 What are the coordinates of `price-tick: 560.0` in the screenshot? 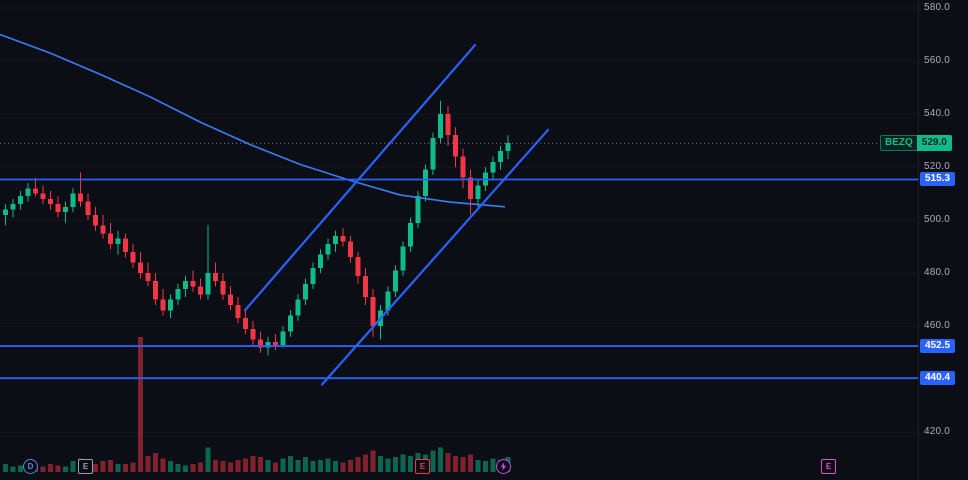 It's located at (937, 60).